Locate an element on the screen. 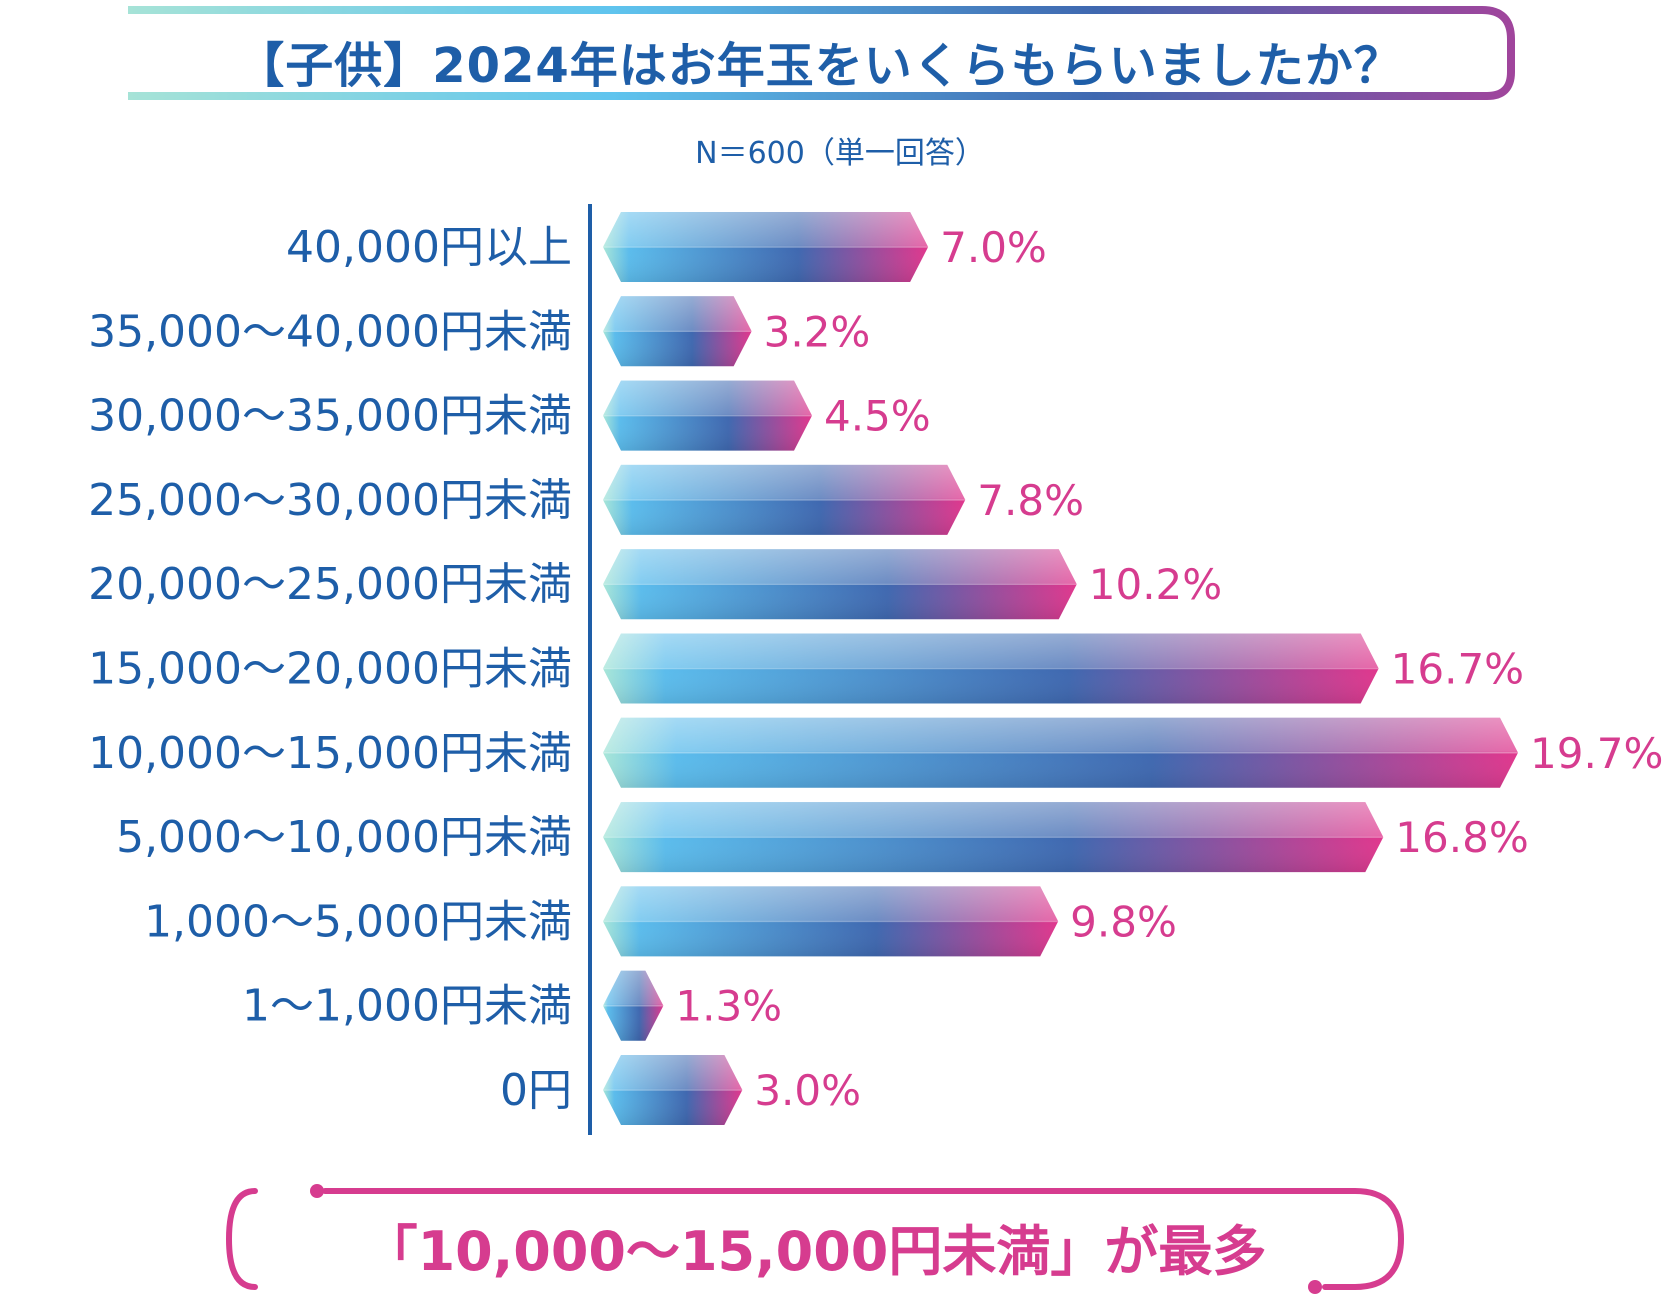 This screenshot has width=1678, height=1295. category-label: 5,000～10,000円未満 is located at coordinates (344, 837).